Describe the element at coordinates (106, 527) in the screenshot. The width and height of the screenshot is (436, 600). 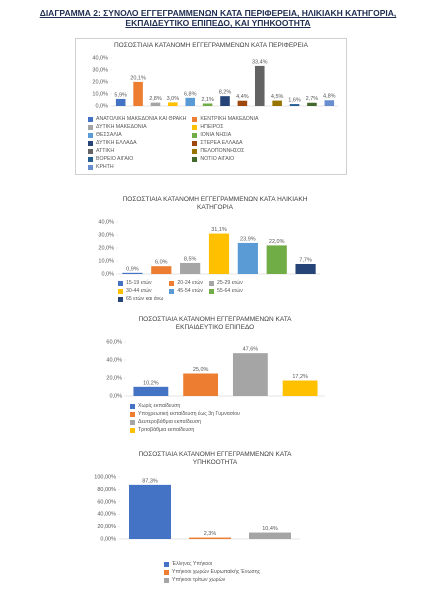
I see `y-tick-label: 20,00%` at that location.